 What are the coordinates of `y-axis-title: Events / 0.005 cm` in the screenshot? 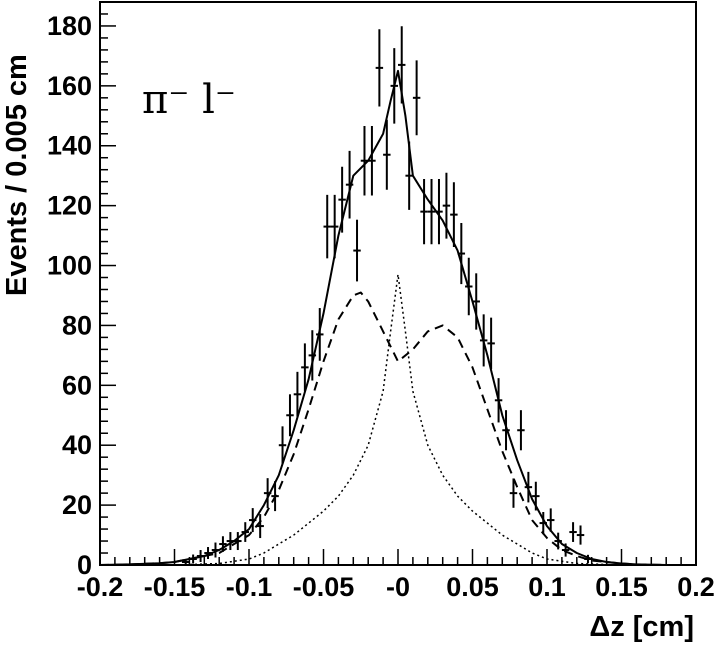 It's located at (17, 175).